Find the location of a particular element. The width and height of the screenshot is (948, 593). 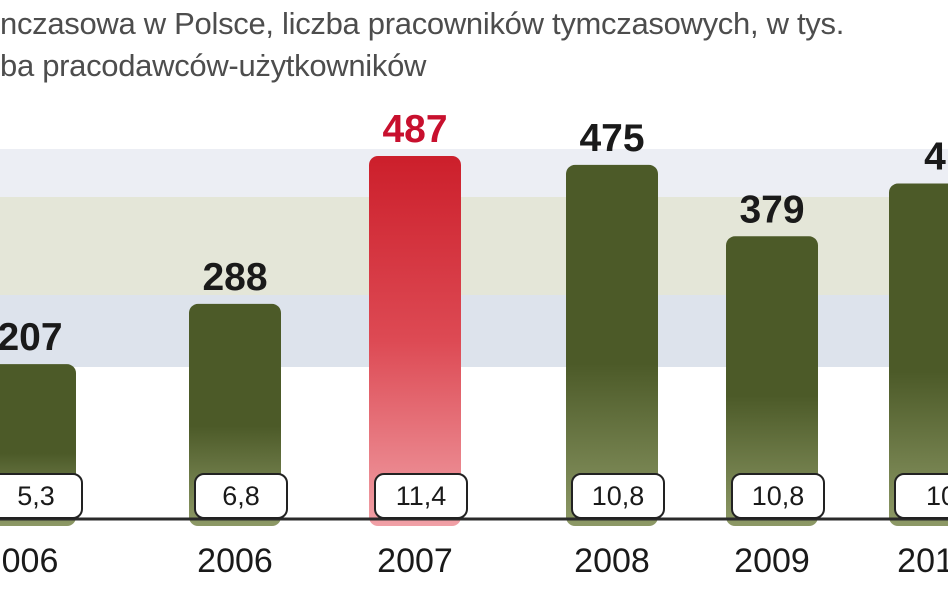

bar-value-label: 4 is located at coordinates (935, 157).